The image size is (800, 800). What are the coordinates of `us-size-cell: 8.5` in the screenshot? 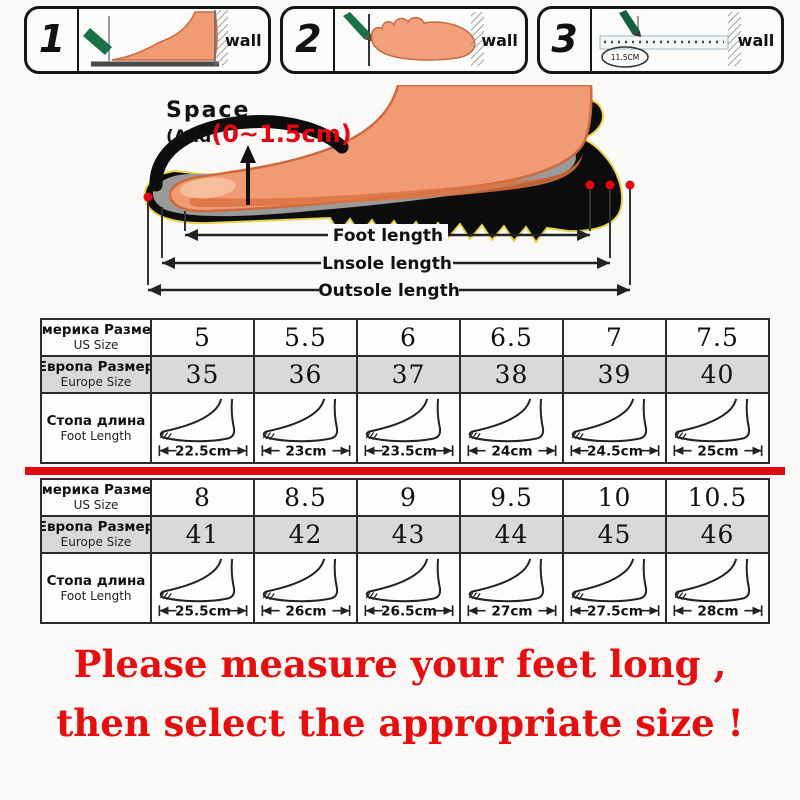 It's located at (304, 497).